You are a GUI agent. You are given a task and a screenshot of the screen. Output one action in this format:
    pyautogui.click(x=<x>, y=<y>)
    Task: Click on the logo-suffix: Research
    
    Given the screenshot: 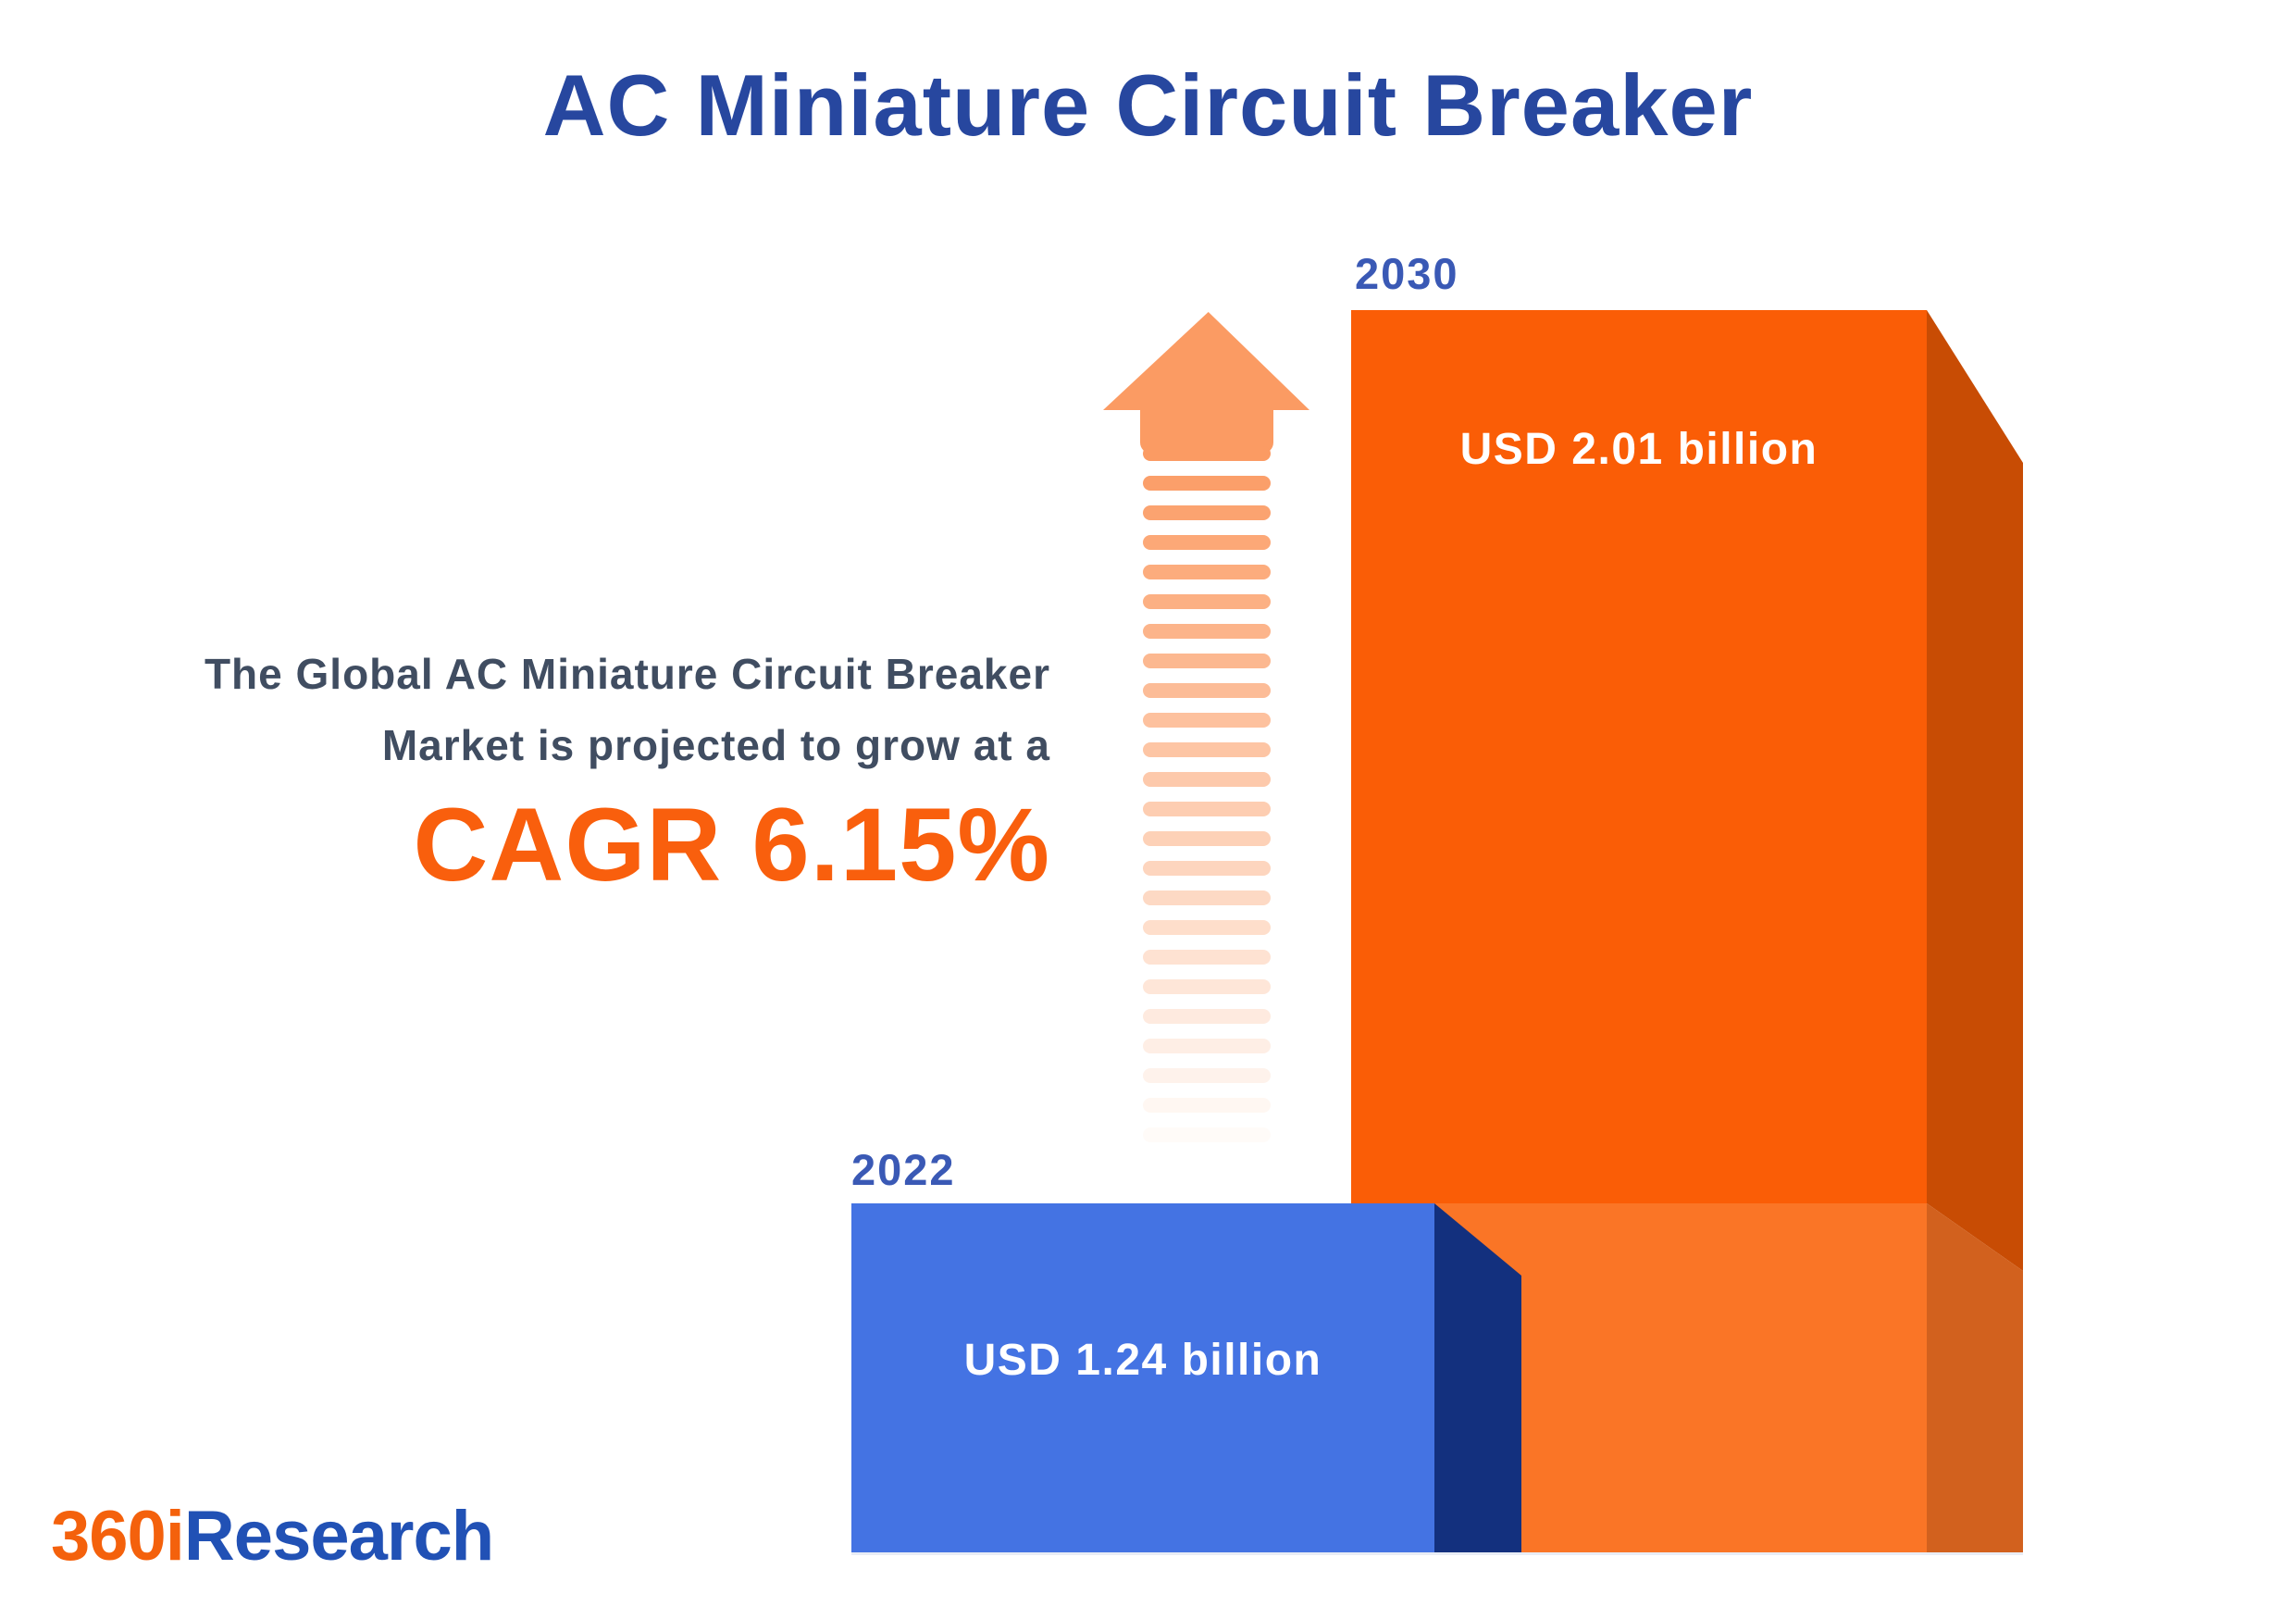 What is the action you would take?
    pyautogui.click(x=339, y=1536)
    